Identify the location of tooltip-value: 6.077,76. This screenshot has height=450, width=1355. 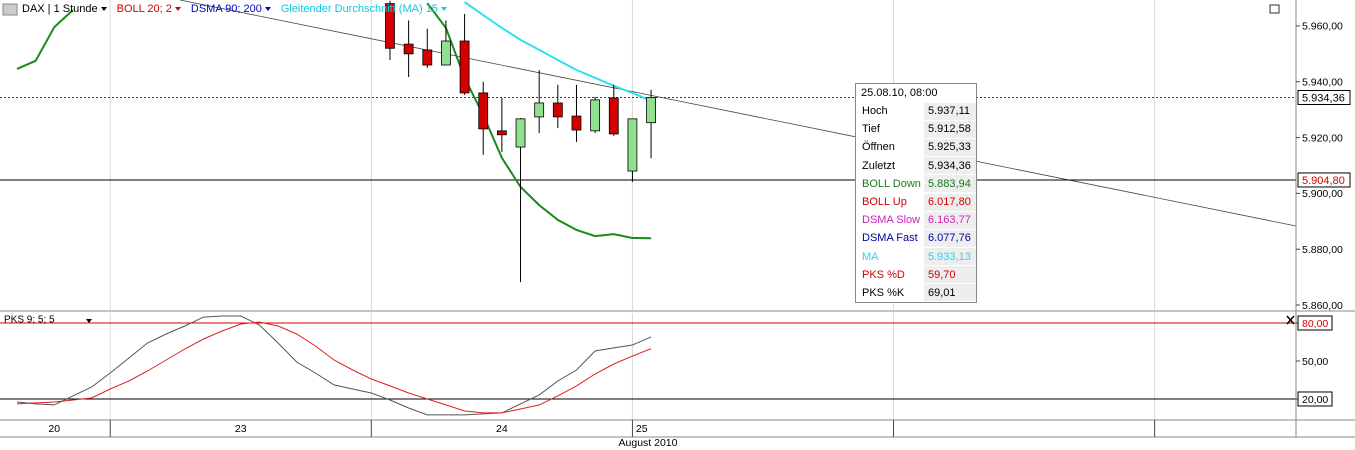
(950, 238).